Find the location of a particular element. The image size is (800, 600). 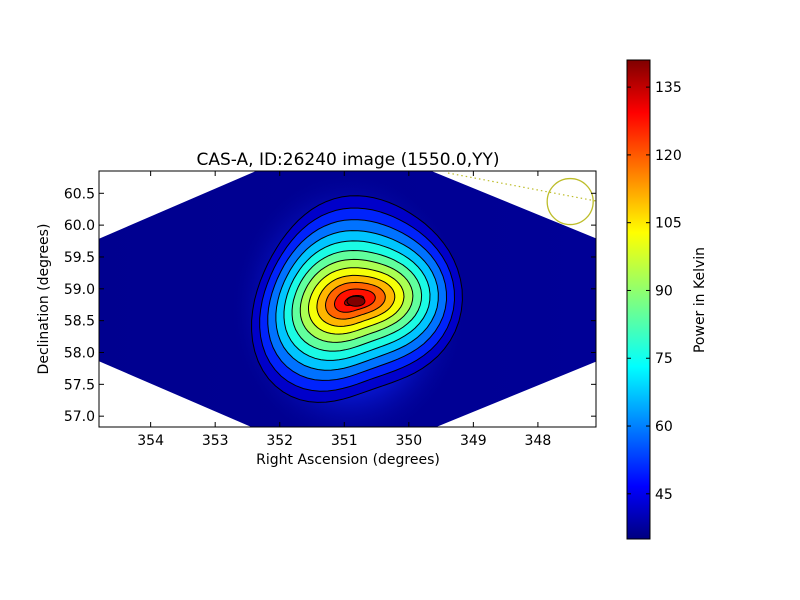

colorbar-gradient is located at coordinates (638, 299).